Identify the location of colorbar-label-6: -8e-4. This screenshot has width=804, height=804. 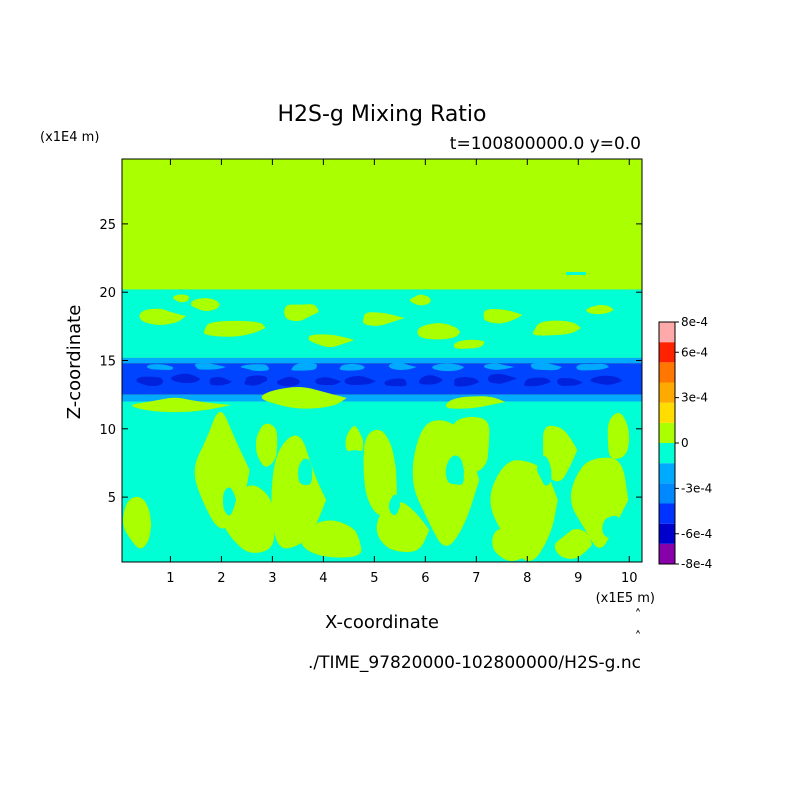
(696, 564).